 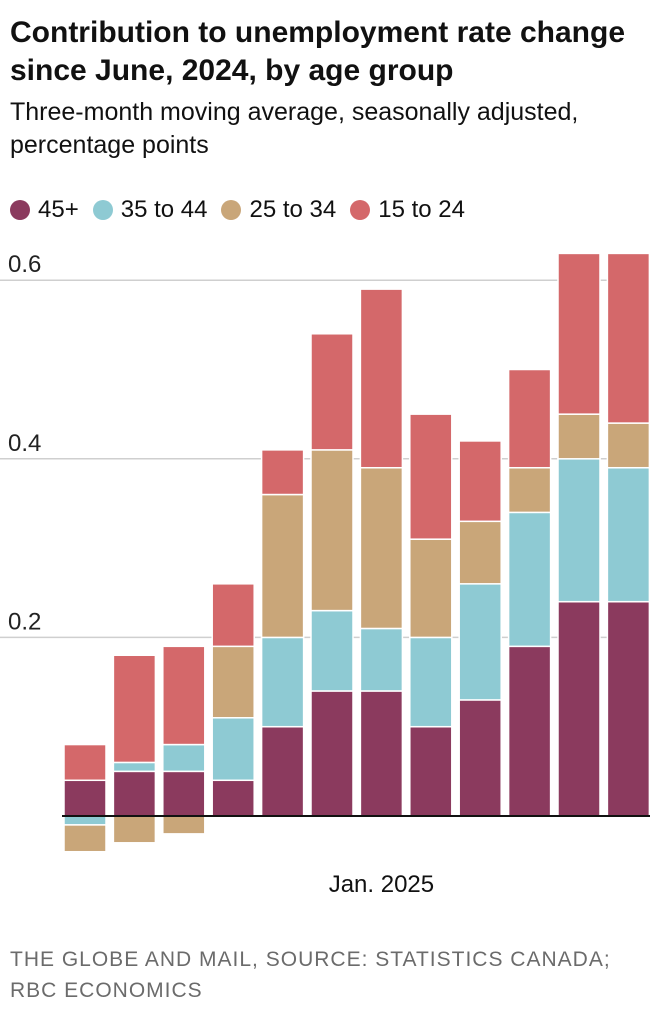 What do you see at coordinates (58, 209) in the screenshot?
I see `legend-label-45-plus: 45+` at bounding box center [58, 209].